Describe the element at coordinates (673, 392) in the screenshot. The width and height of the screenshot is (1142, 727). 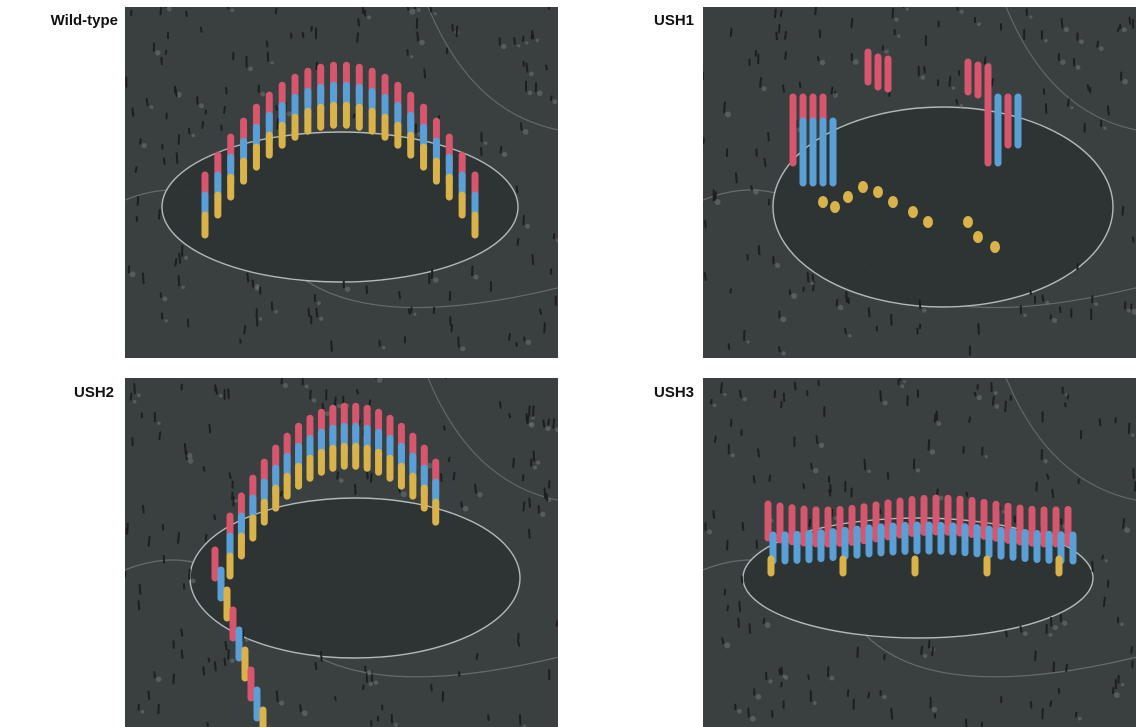
I see `panel-label-ush3: USH3` at that location.